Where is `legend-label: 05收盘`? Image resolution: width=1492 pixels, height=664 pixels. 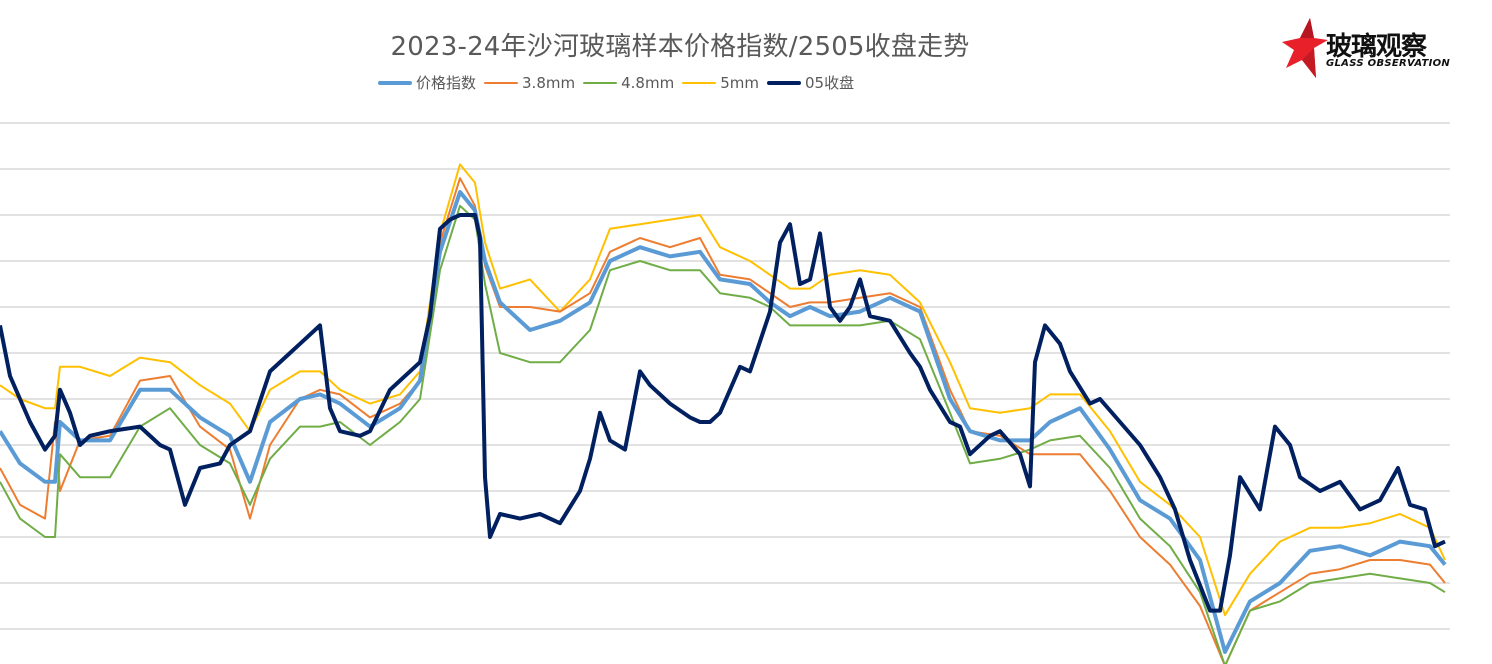 legend-label: 05收盘 is located at coordinates (829, 83).